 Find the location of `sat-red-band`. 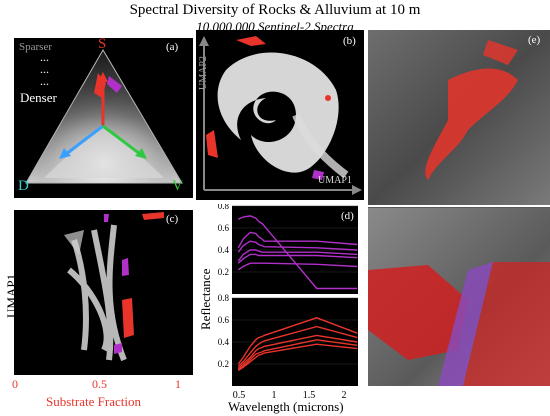

sat-red-band is located at coordinates (506, 324).